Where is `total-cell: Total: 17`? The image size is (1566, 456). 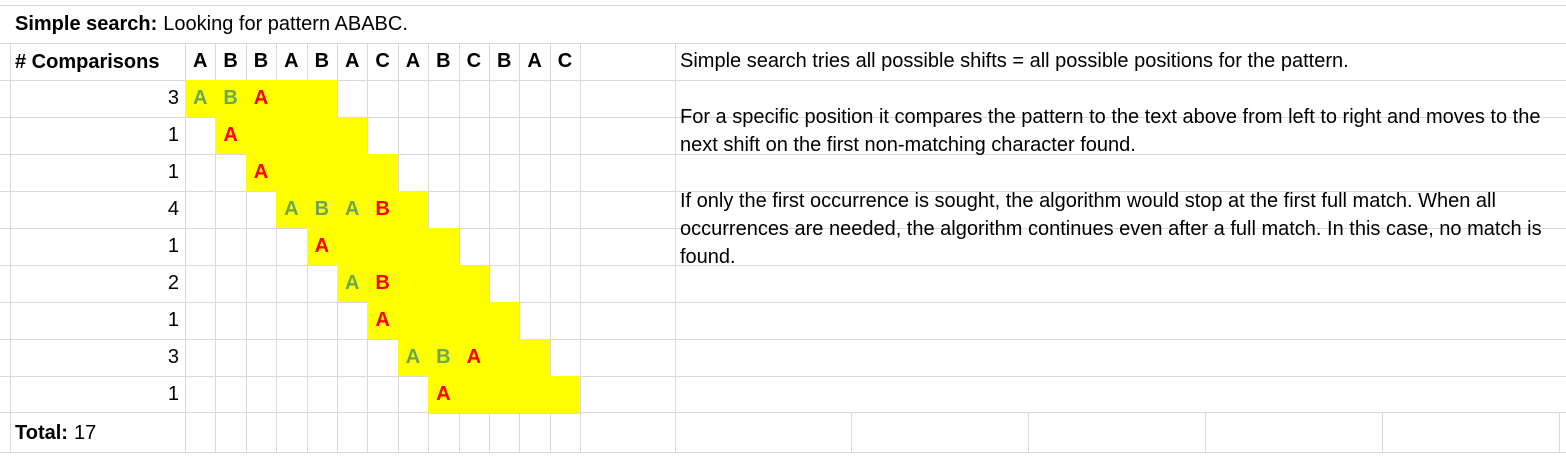 total-cell: Total: 17 is located at coordinates (48, 433).